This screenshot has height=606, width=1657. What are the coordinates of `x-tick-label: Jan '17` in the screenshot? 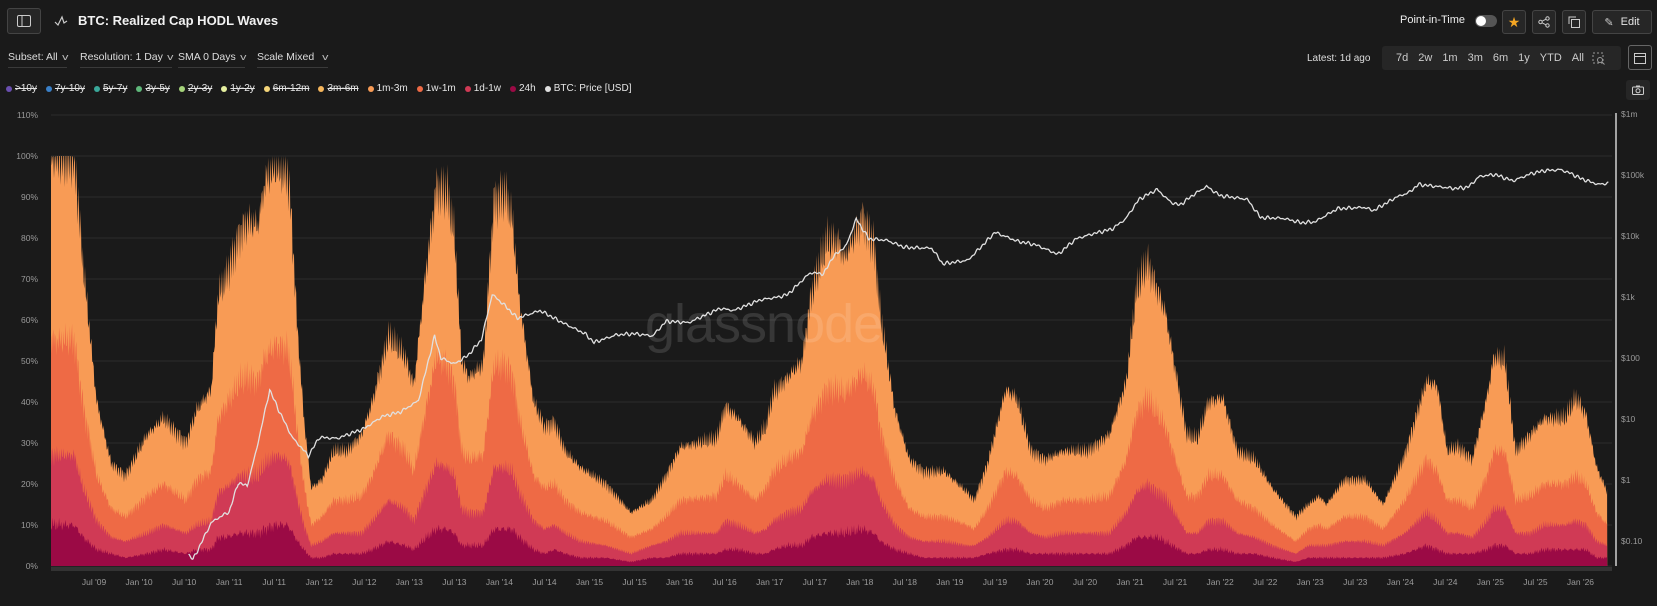 It's located at (770, 582).